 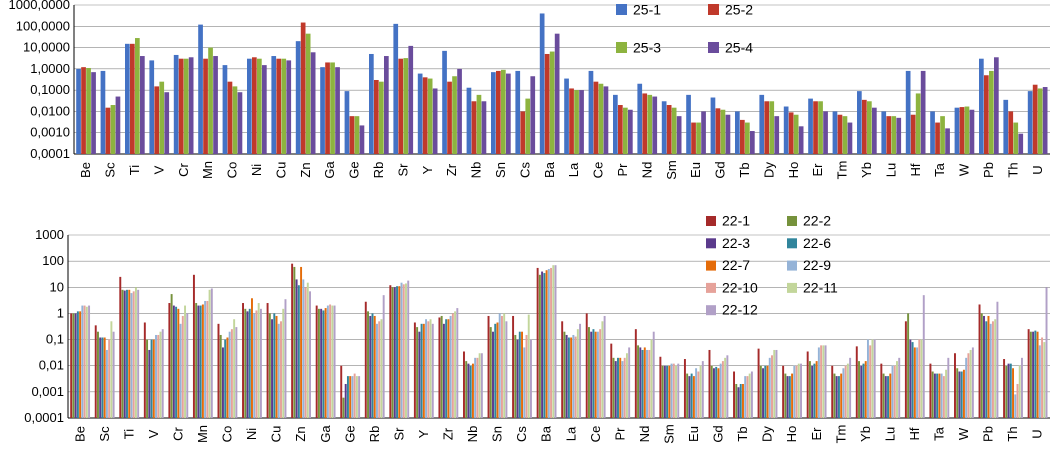 What do you see at coordinates (152, 107) in the screenshot?
I see `bar-25-1-V` at bounding box center [152, 107].